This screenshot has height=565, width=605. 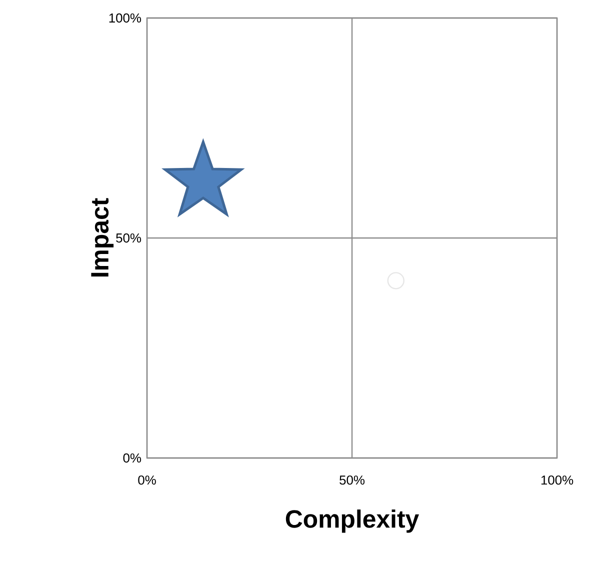 I want to click on y-tick-label: 0%, so click(x=132, y=458).